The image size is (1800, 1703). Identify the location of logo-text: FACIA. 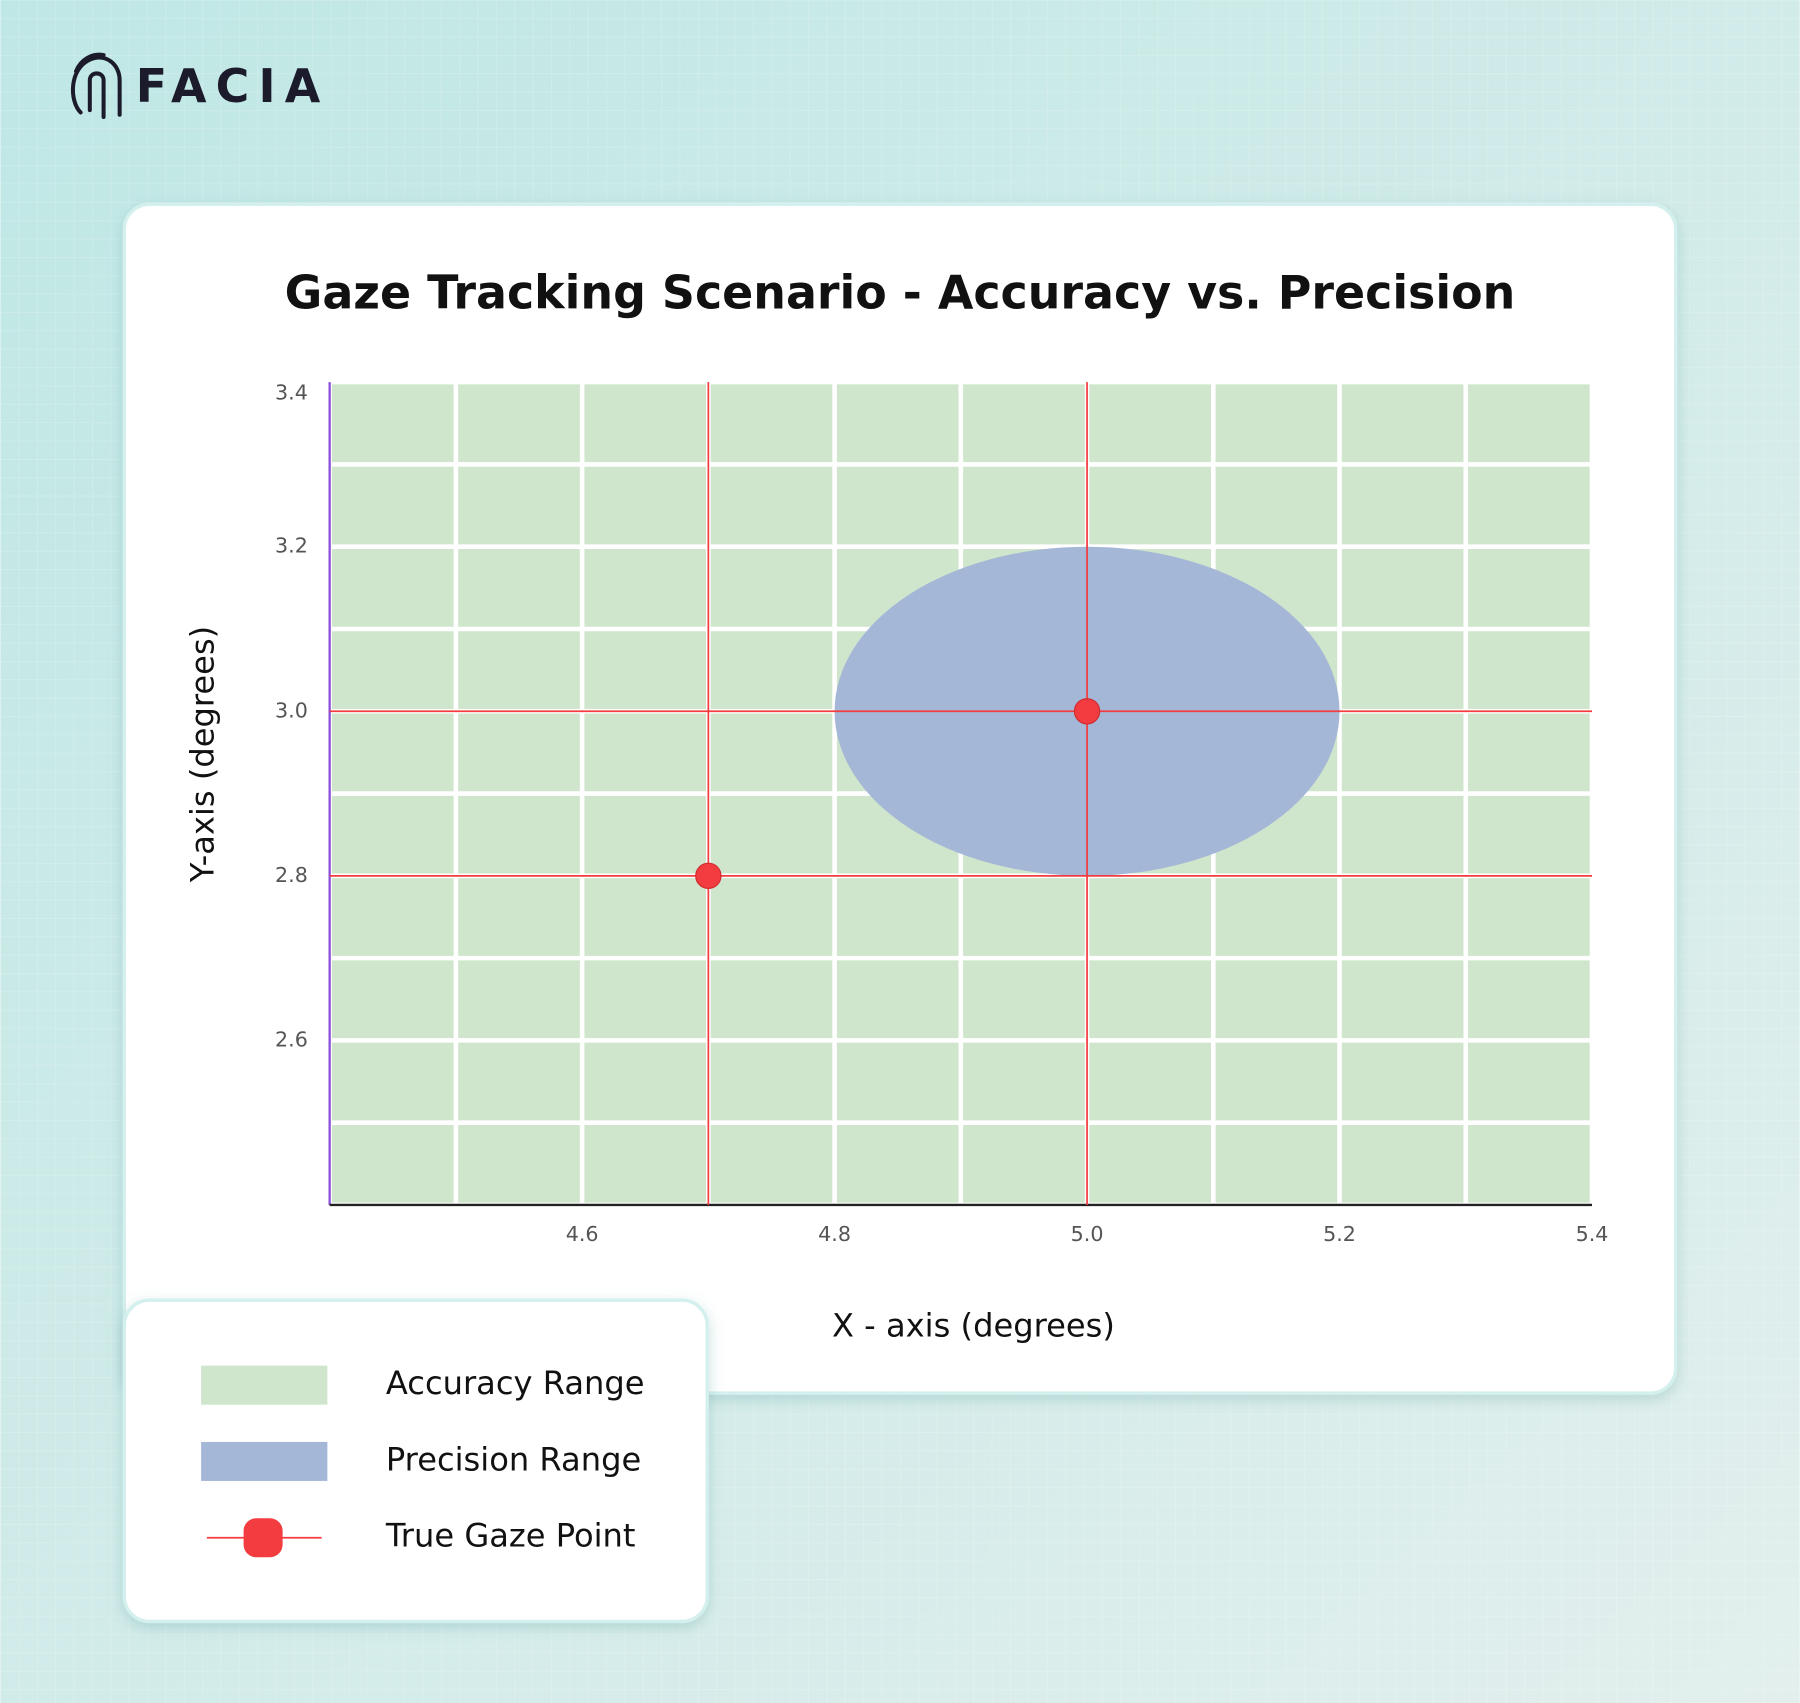
(233, 86).